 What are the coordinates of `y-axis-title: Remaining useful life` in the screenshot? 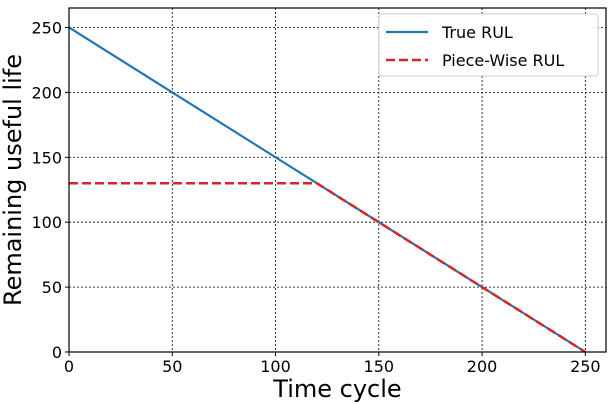 It's located at (13, 180).